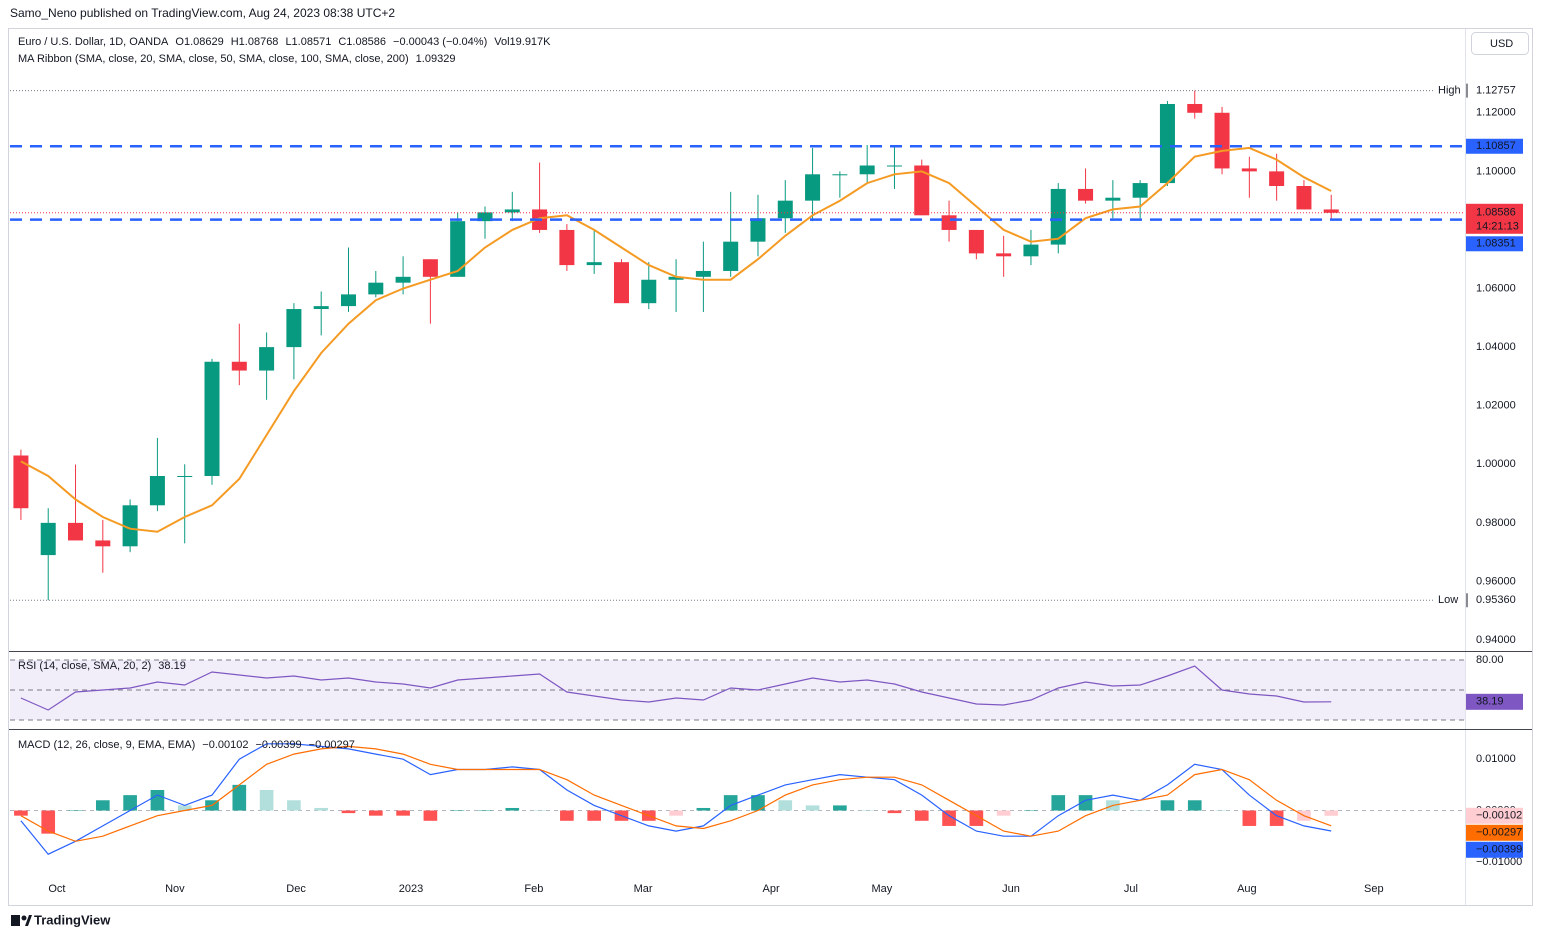 The image size is (1543, 939). I want to click on logo-mark, so click(28, 920).